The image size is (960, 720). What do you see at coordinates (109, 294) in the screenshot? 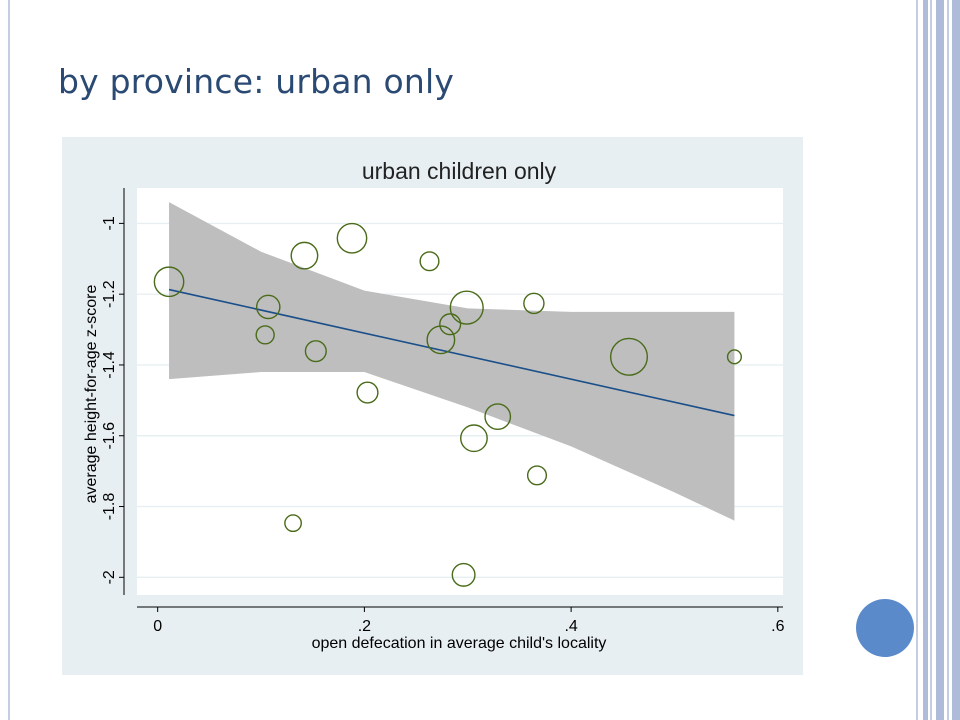
I see `y-tick-label: -1.2` at bounding box center [109, 294].